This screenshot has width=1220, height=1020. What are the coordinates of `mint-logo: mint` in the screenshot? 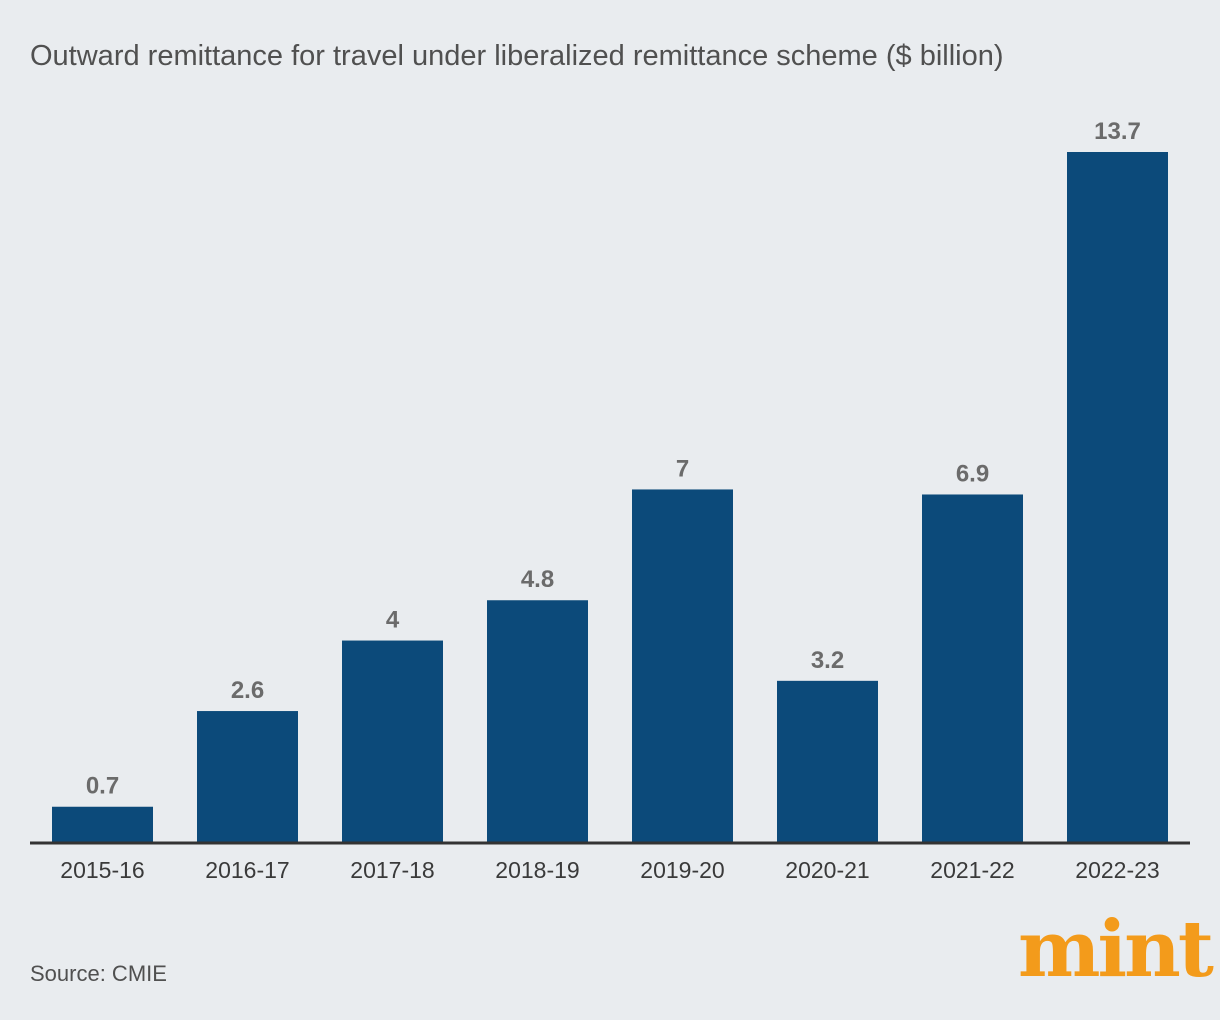 It's located at (1116, 949).